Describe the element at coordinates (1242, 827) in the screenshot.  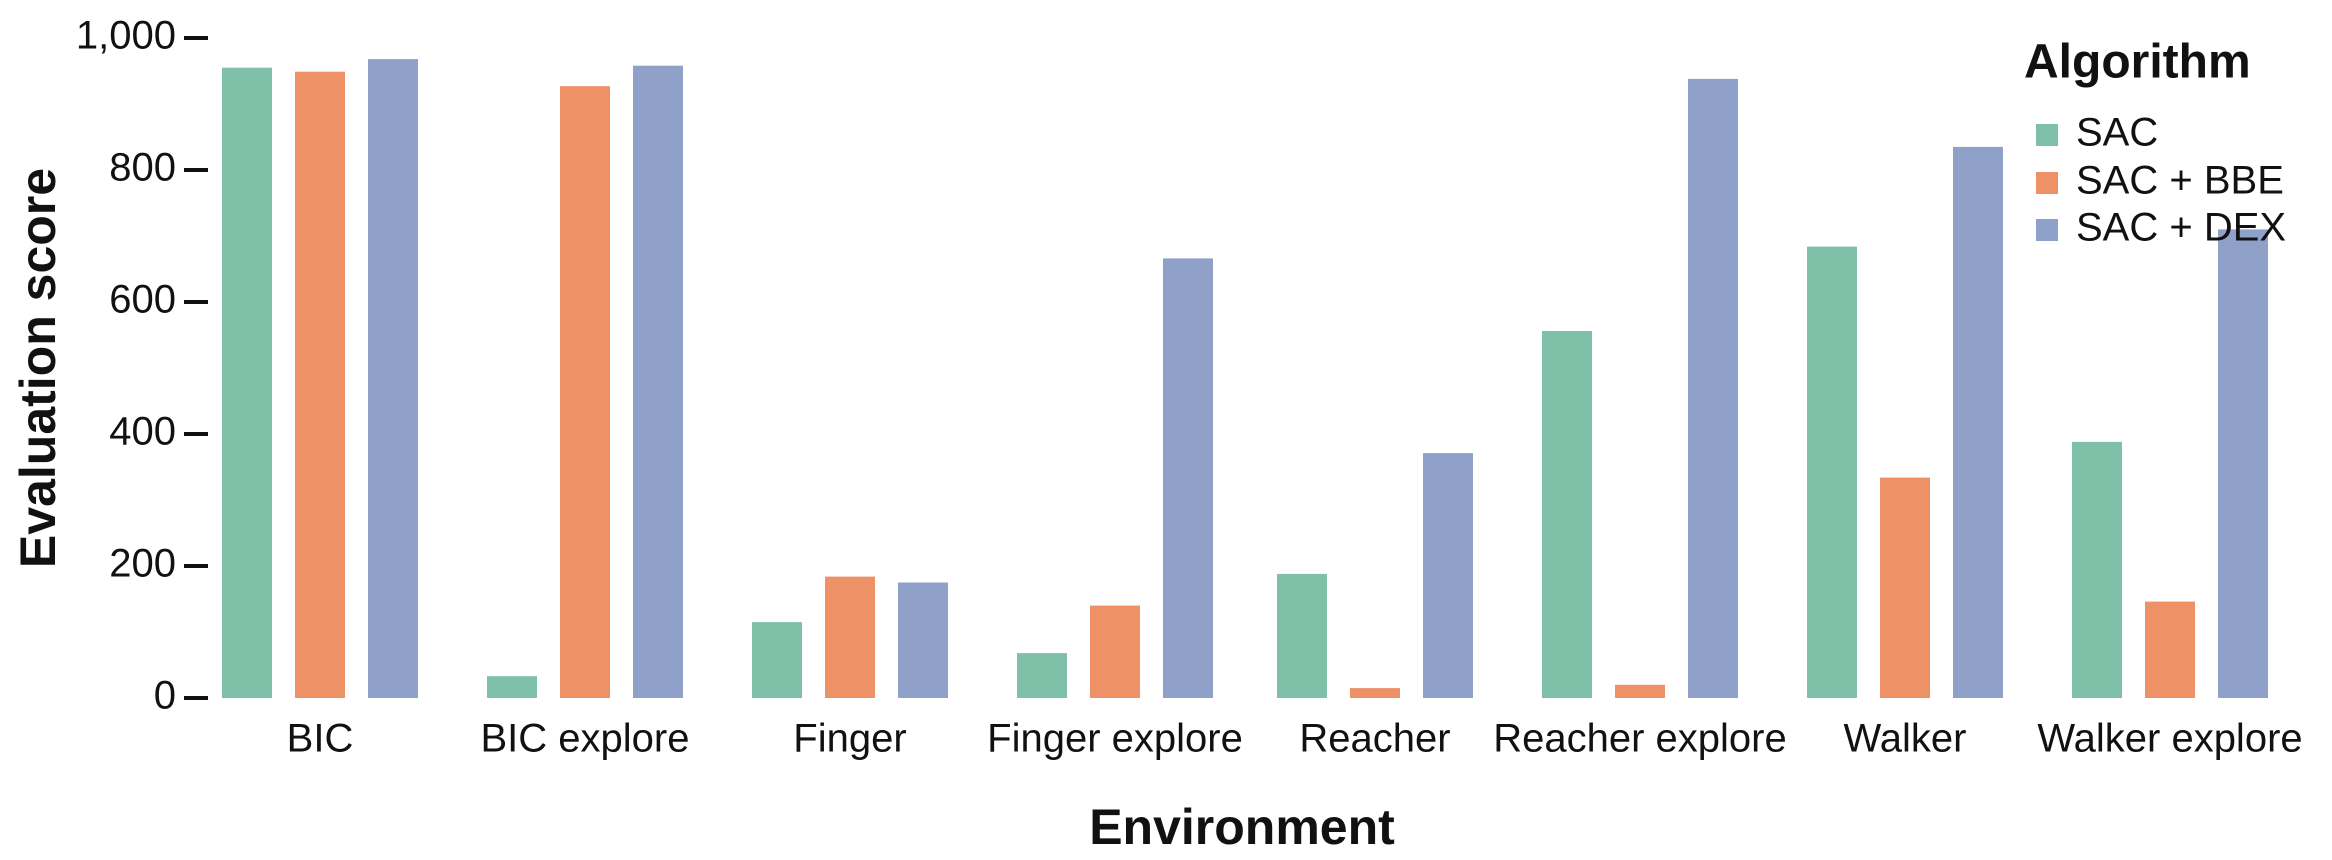
I see `x-axis-title: Environment` at that location.